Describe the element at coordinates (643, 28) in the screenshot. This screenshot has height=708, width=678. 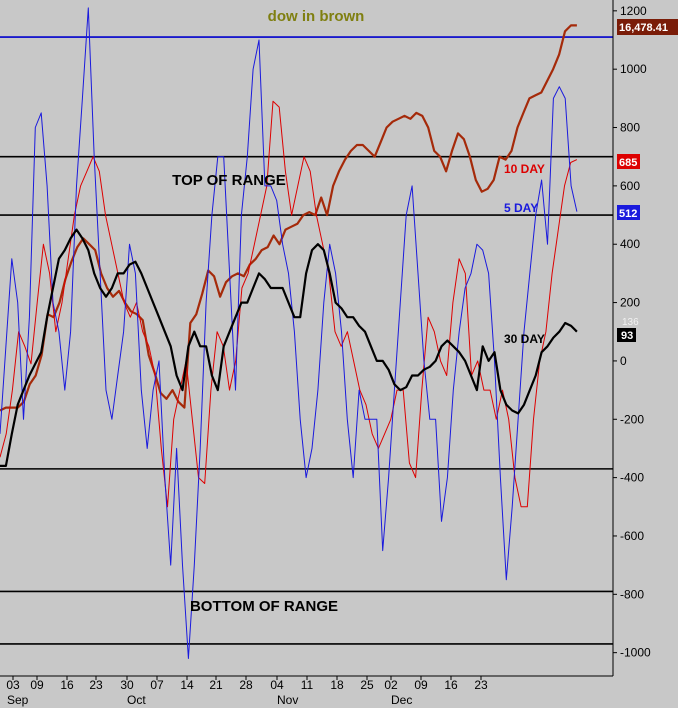
I see `dow-value-text: 16,478.41` at that location.